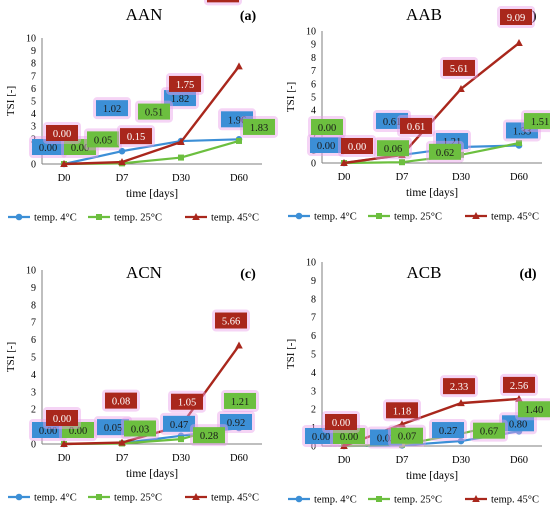  What do you see at coordinates (136, 137) in the screenshot?
I see `data-label-45c: 0.15` at bounding box center [136, 137].